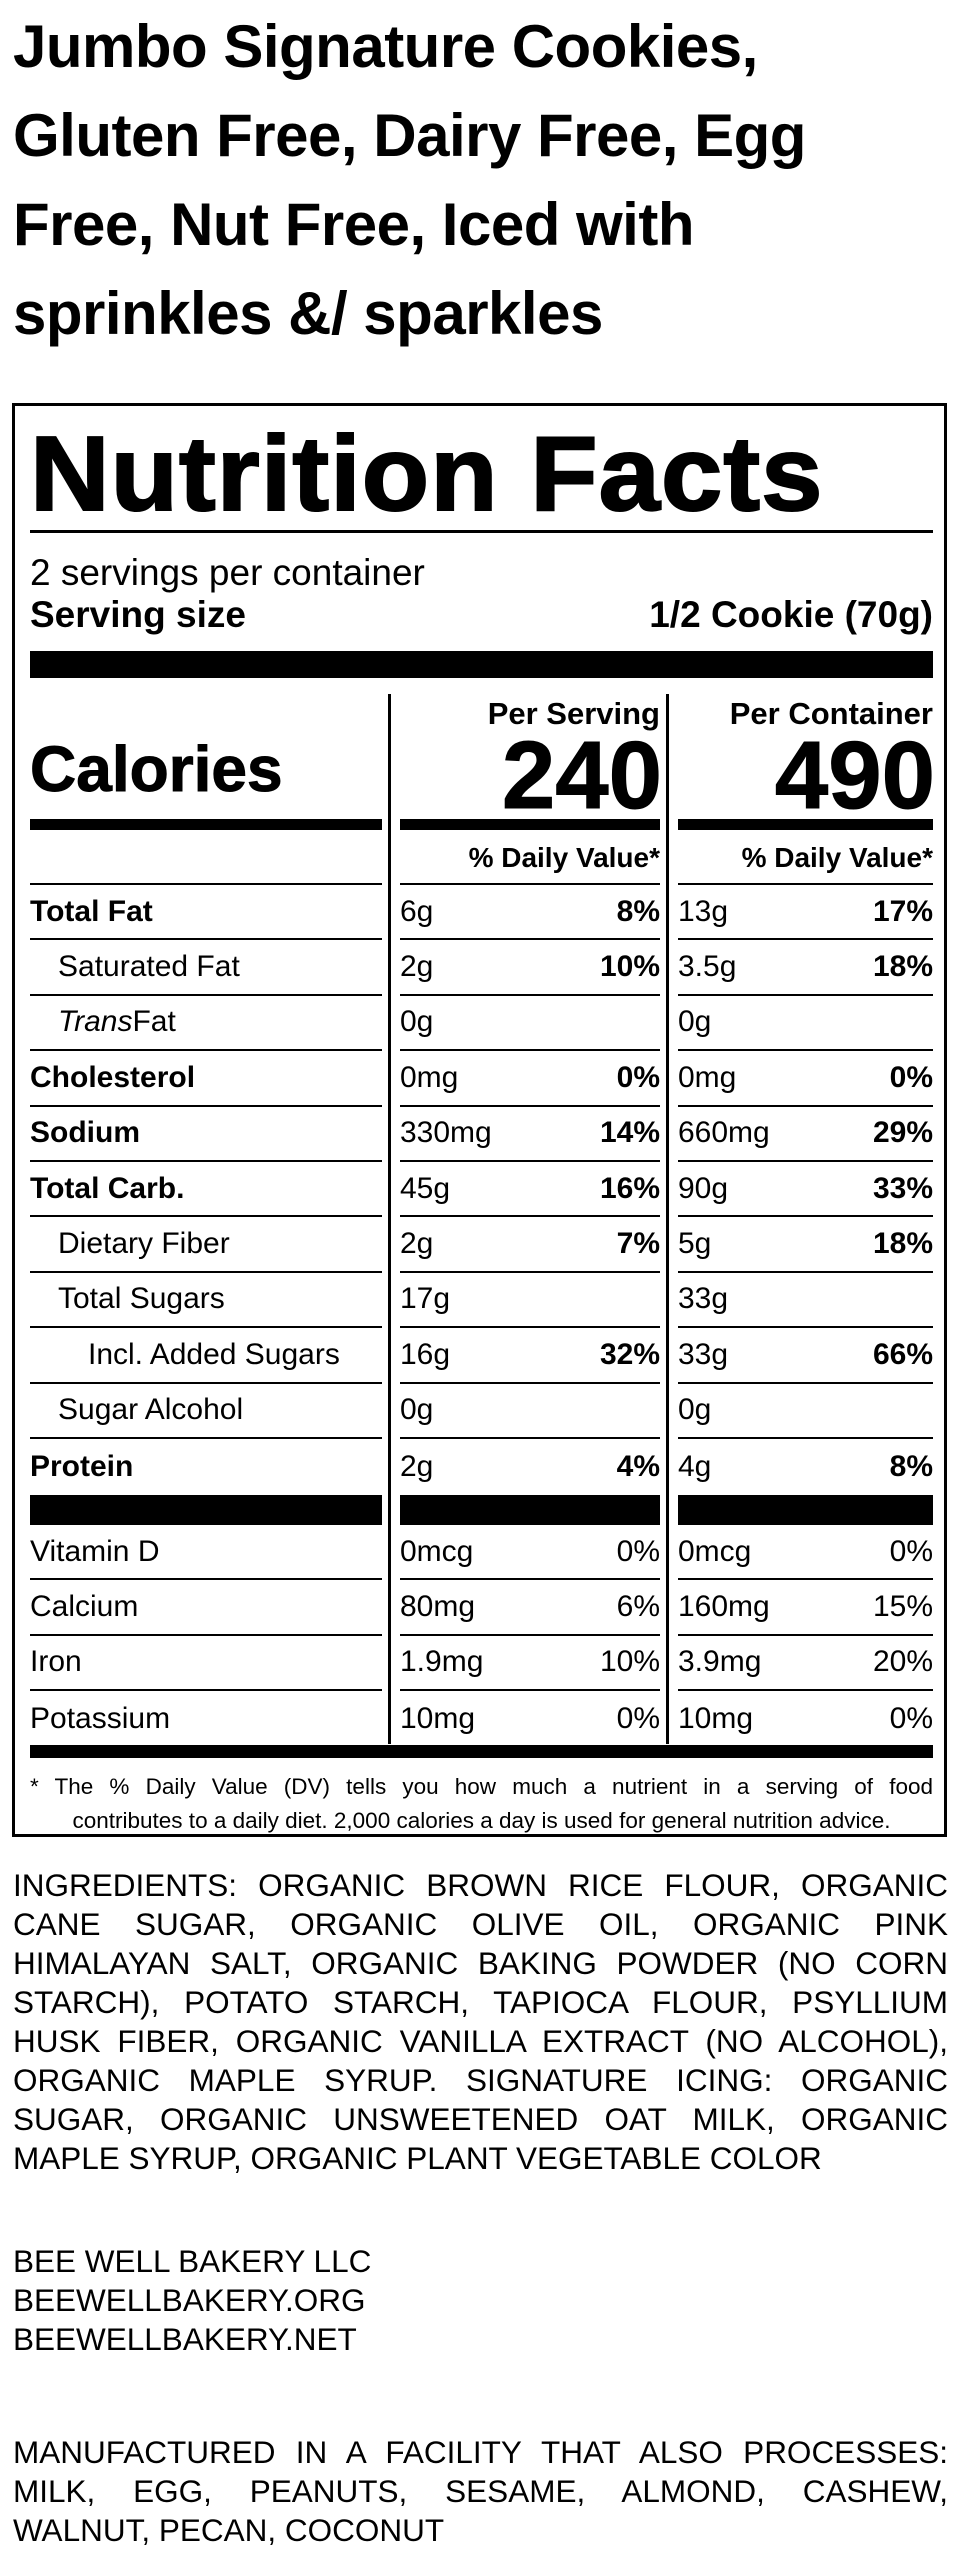 Image resolution: width=957 pixels, height=2554 pixels. What do you see at coordinates (107, 1188) in the screenshot?
I see `nutrient-name-text: Total Carb.` at bounding box center [107, 1188].